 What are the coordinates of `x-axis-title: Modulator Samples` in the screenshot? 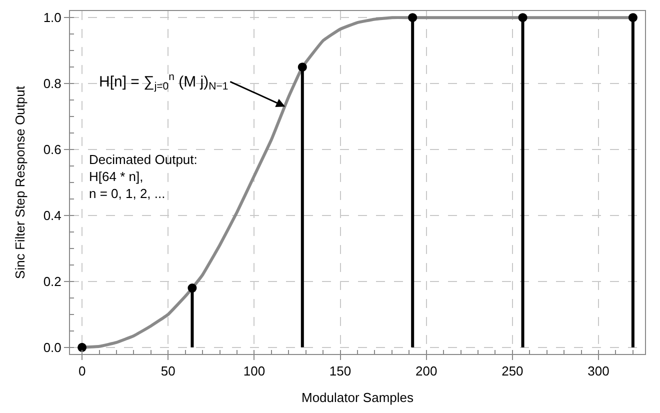 It's located at (358, 398).